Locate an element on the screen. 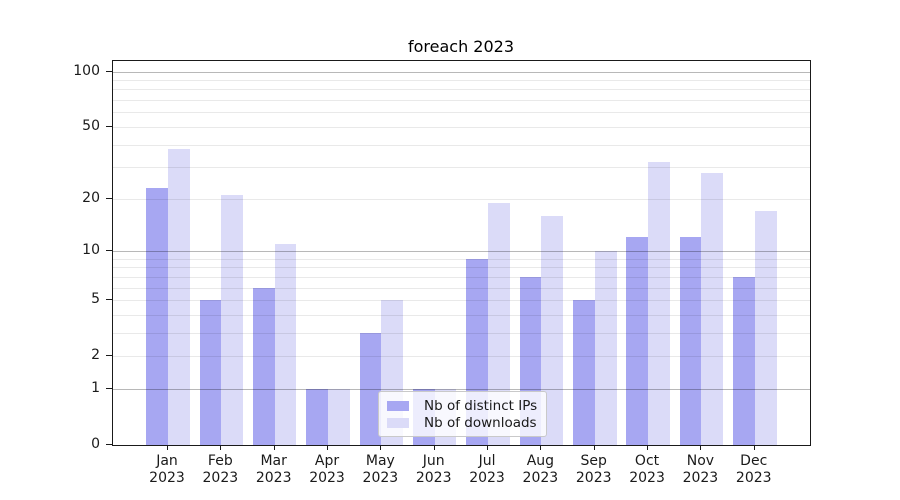 This screenshot has width=900, height=500. legend-item-distinct-ips: Nb of distinct IPs is located at coordinates (462, 405).